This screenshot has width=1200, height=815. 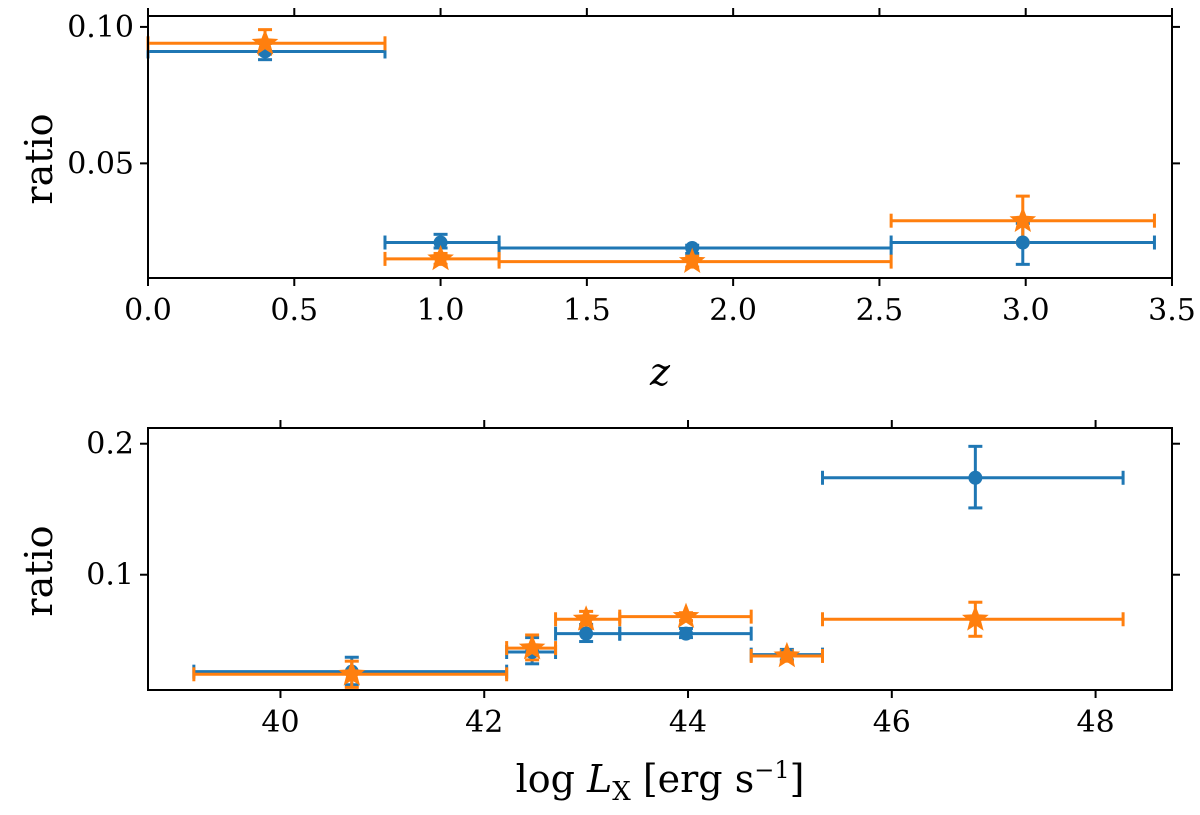 I want to click on redshift-xtick-label: 0.5, so click(x=294, y=310).